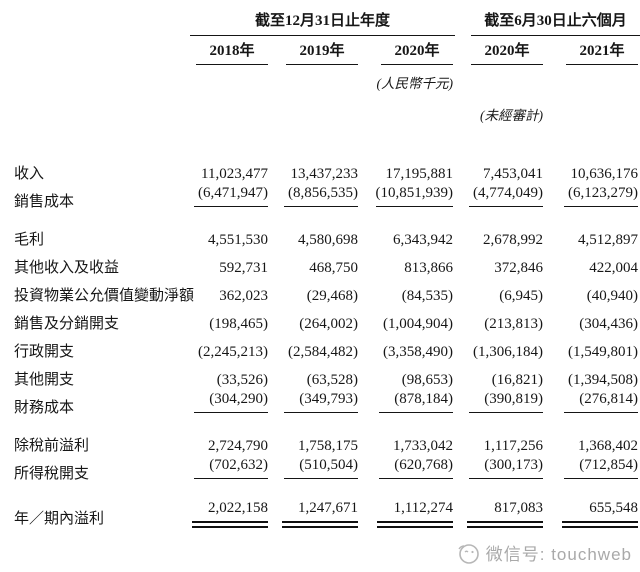 Image resolution: width=640 pixels, height=572 pixels. I want to click on cell-value: (6,123,279), so click(592, 197).